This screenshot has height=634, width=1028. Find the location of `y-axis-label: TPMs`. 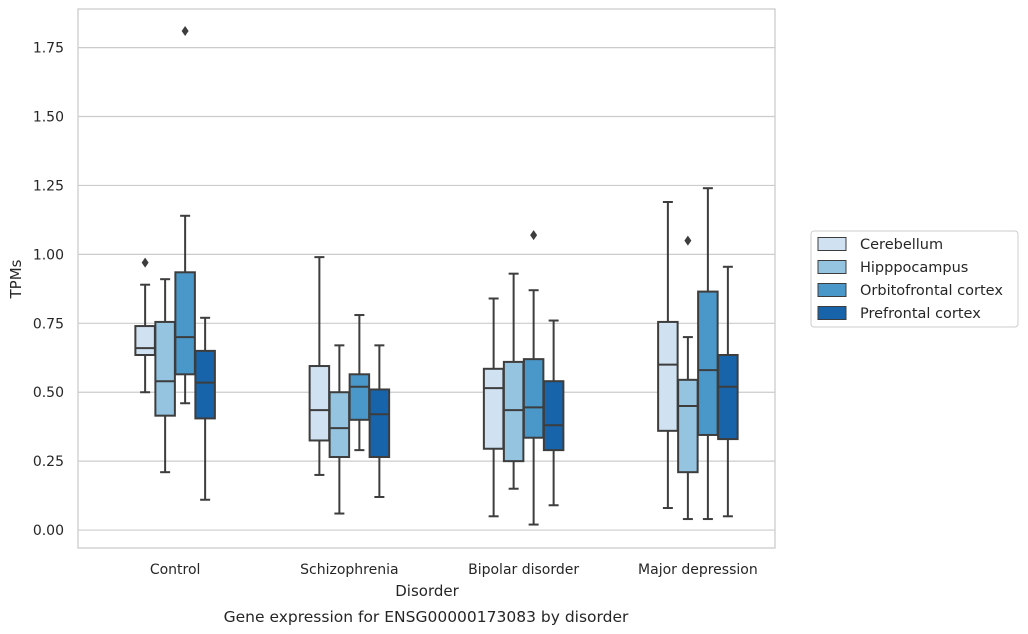

y-axis-label: TPMs is located at coordinates (16, 279).